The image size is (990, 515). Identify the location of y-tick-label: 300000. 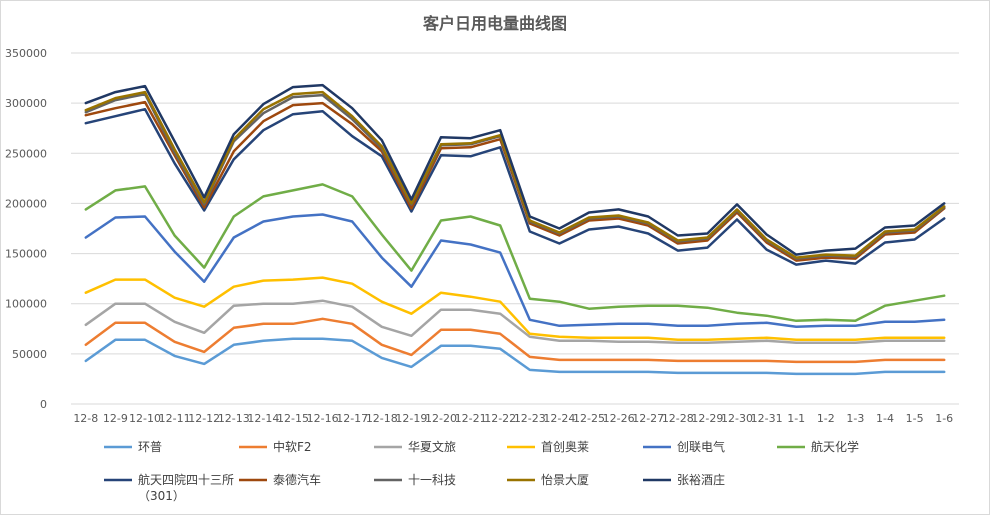
(26, 103).